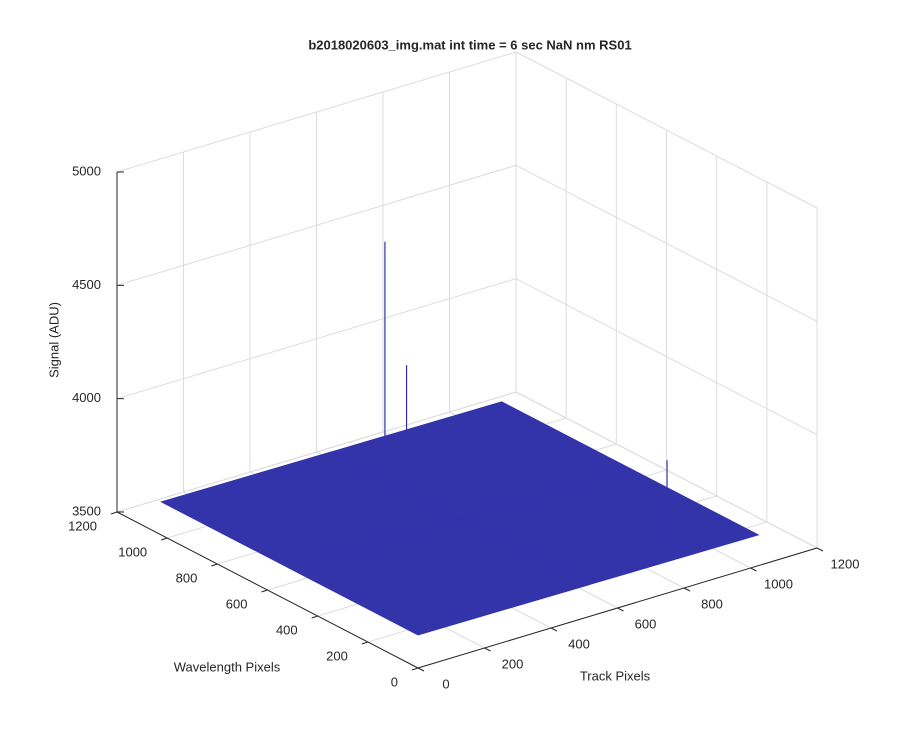  Describe the element at coordinates (445, 683) in the screenshot. I see `x-tick-label: 0` at that location.